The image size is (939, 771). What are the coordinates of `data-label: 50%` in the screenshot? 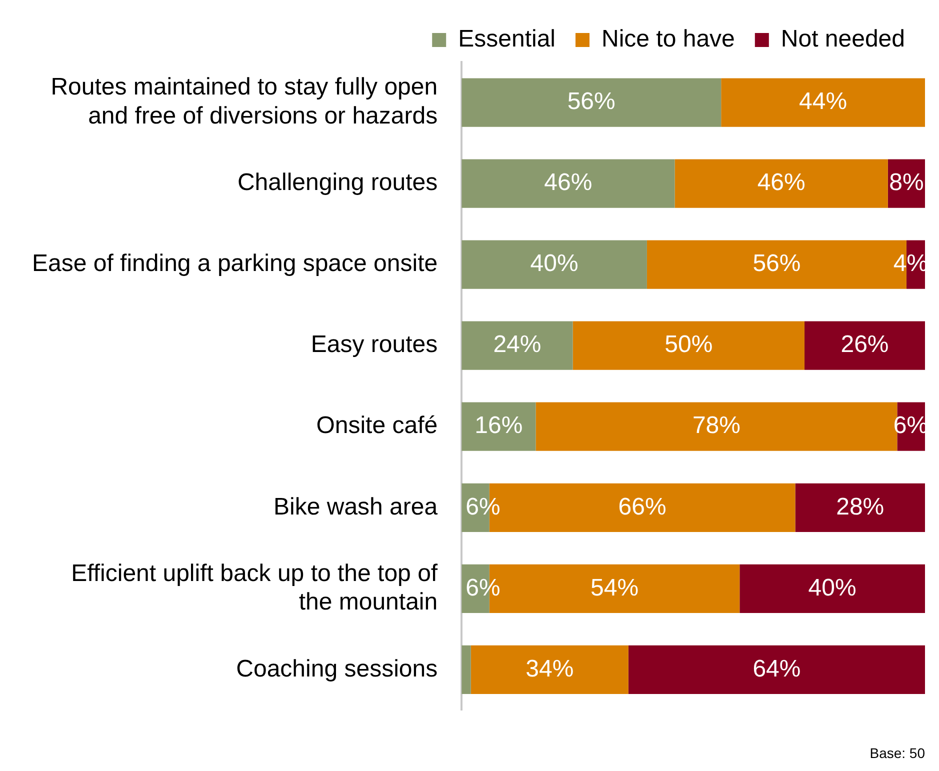 It's located at (688, 344).